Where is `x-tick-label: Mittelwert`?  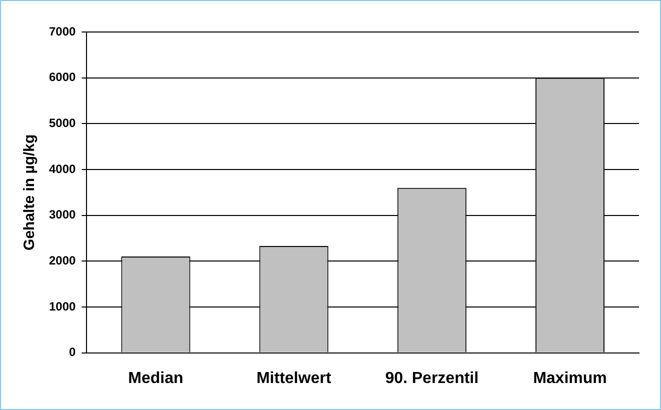 x-tick-label: Mittelwert is located at coordinates (294, 378).